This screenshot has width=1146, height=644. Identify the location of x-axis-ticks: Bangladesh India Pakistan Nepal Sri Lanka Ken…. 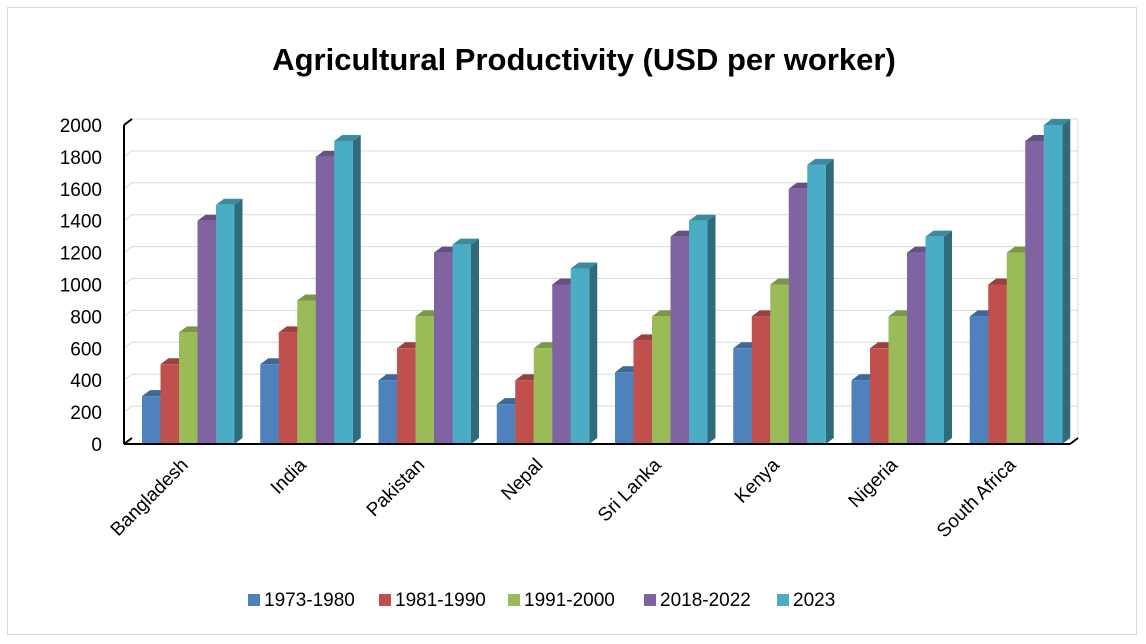
(564, 498).